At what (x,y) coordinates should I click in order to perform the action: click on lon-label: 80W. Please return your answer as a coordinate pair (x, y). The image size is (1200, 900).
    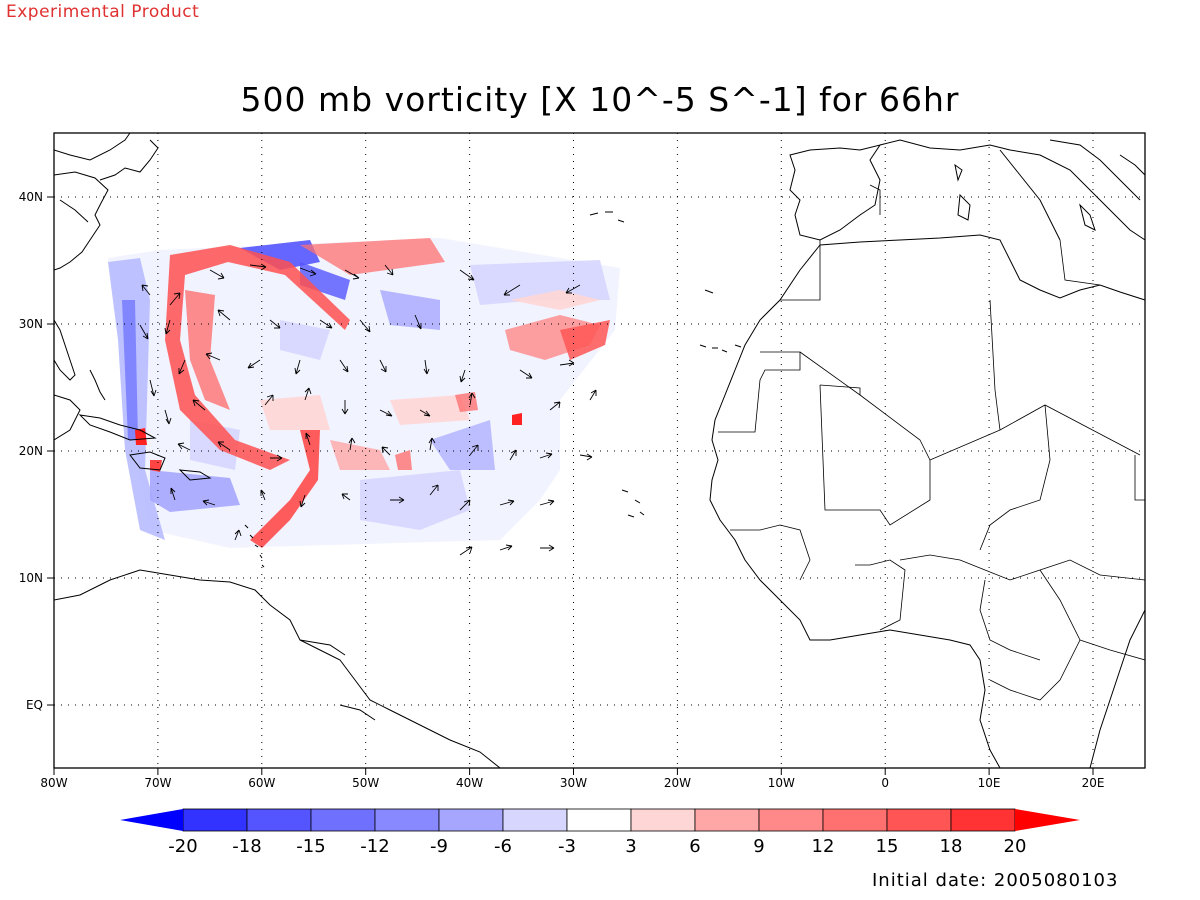
    Looking at the image, I should click on (53, 783).